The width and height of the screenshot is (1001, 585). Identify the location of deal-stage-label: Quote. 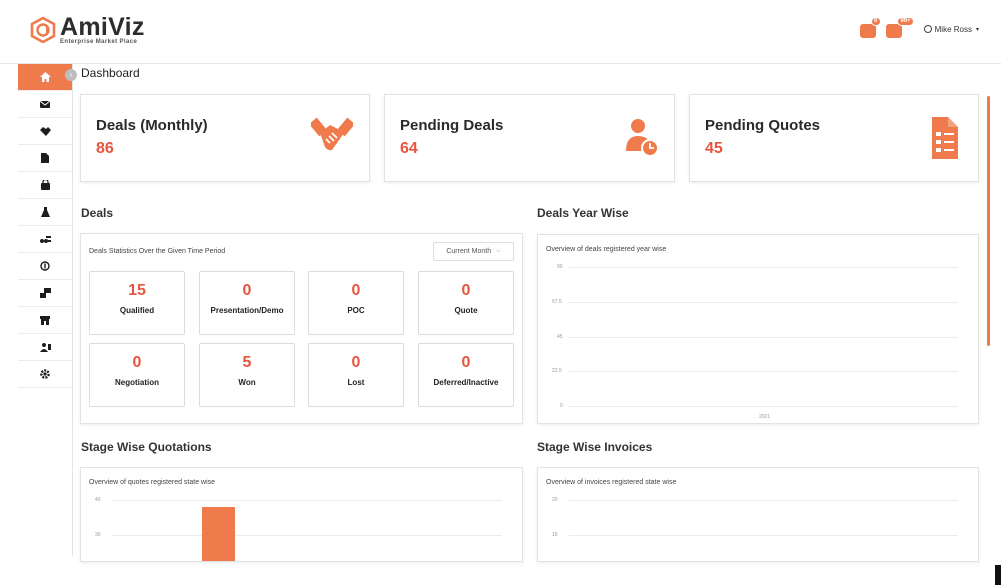
(466, 310).